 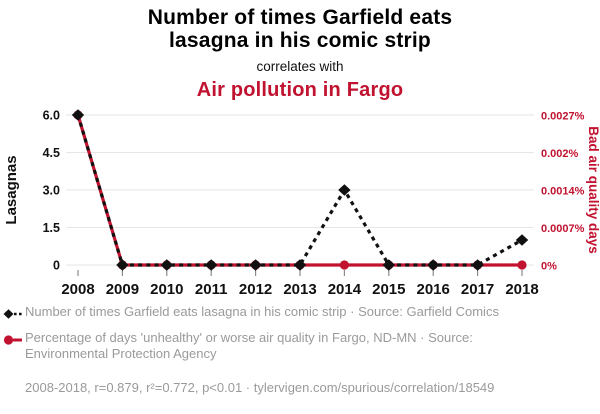 What do you see at coordinates (166, 289) in the screenshot?
I see `x-tick-label: 2010` at bounding box center [166, 289].